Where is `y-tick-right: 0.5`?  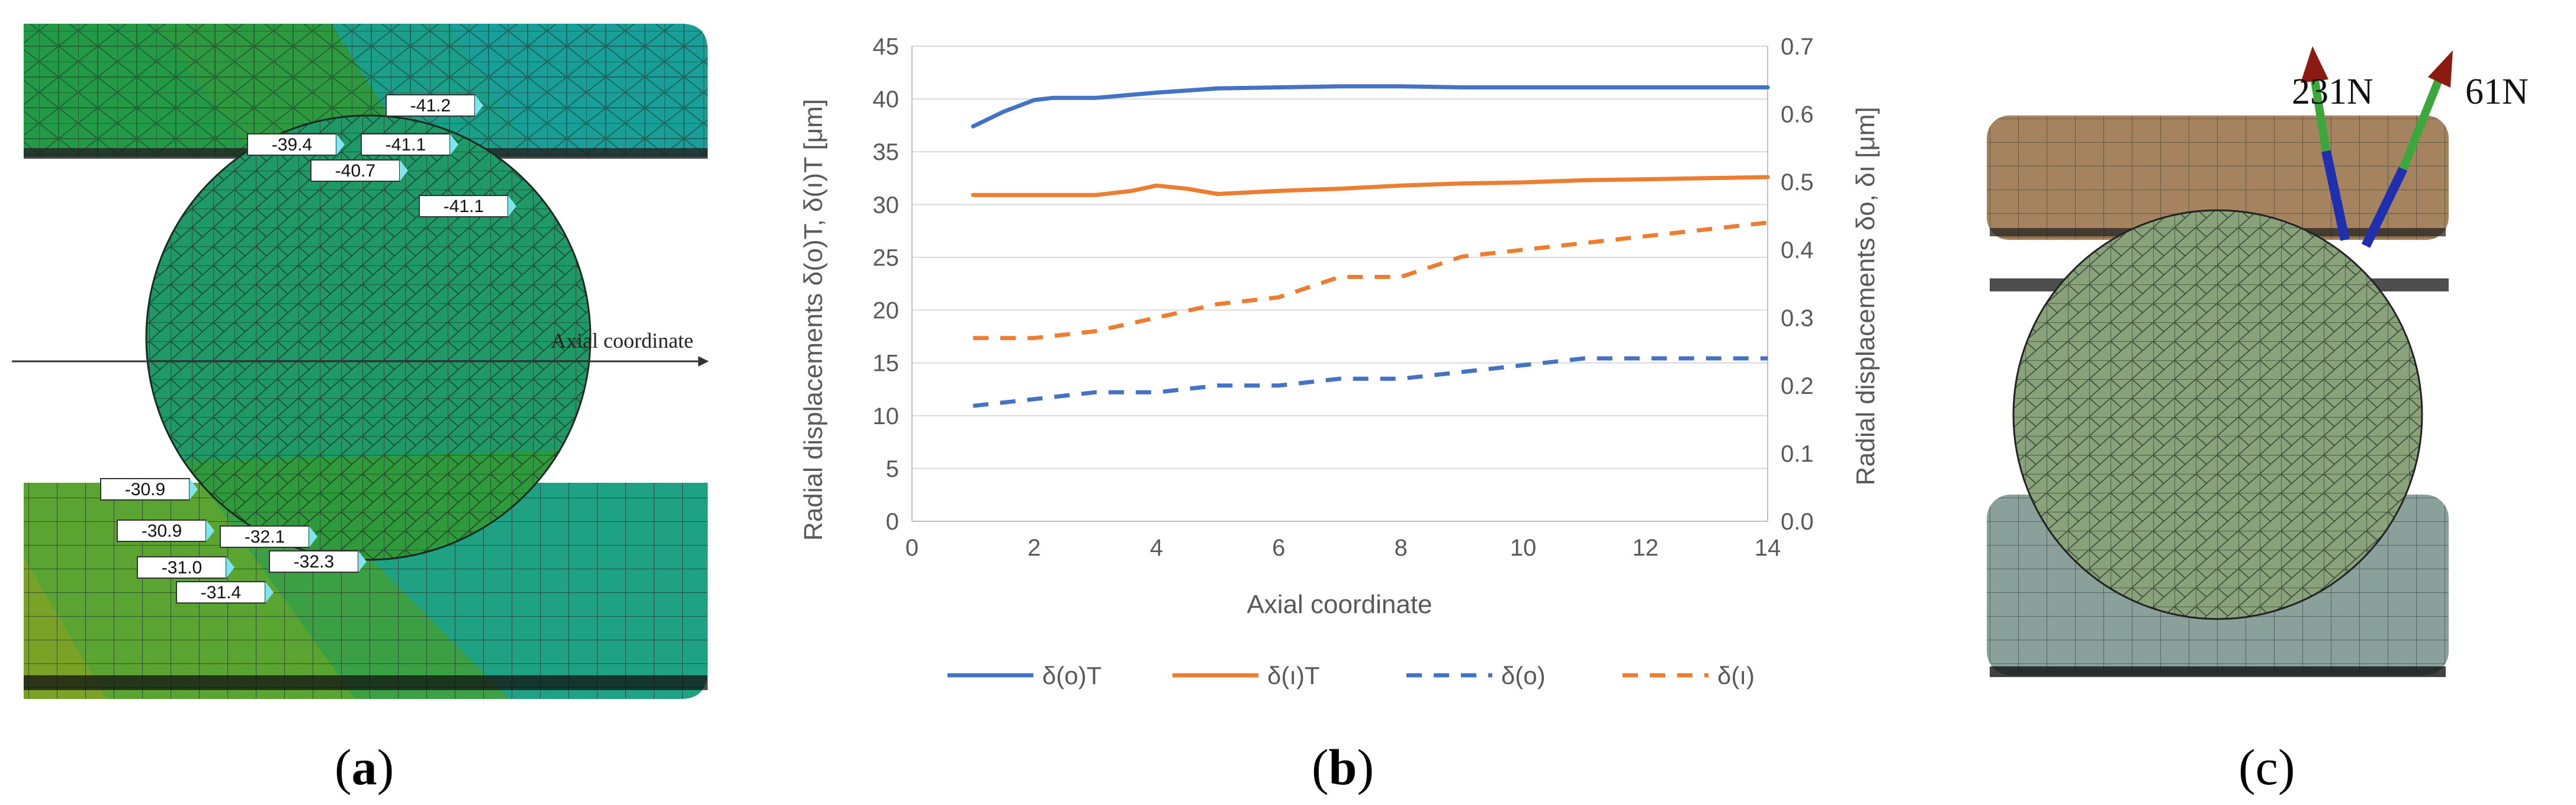 y-tick-right: 0.5 is located at coordinates (1797, 182).